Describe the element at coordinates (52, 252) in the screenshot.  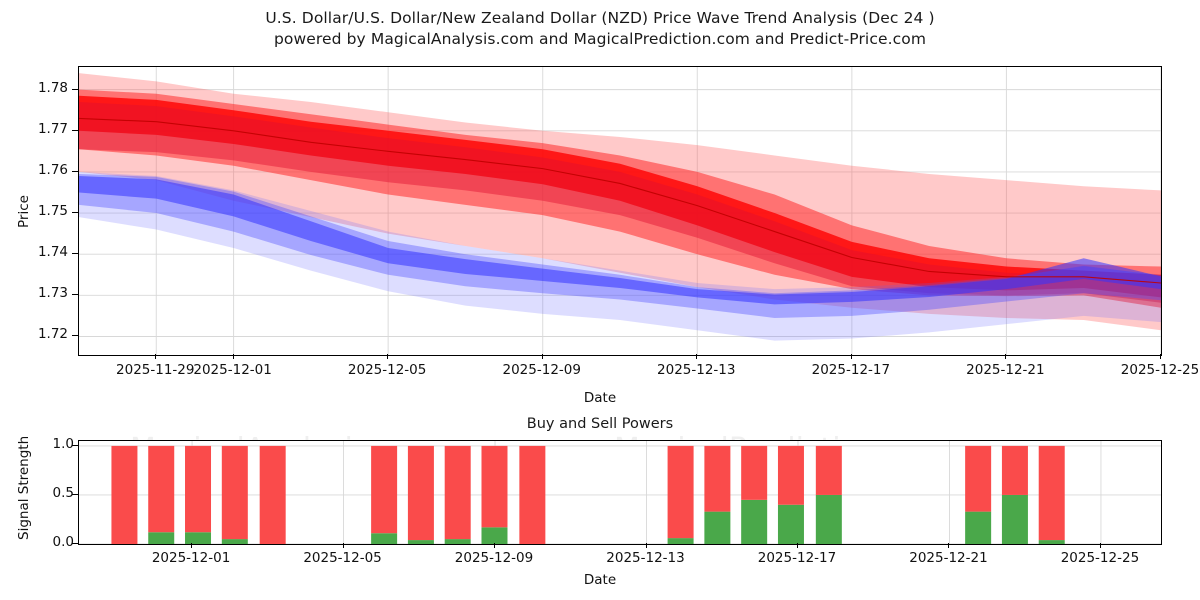
I see `price-y-tick-label: 1.74` at that location.